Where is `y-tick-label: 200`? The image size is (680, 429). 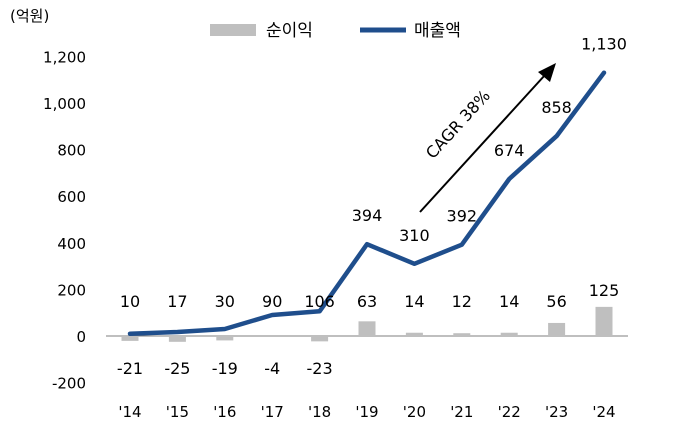
y-tick-label: 200 is located at coordinates (71, 290).